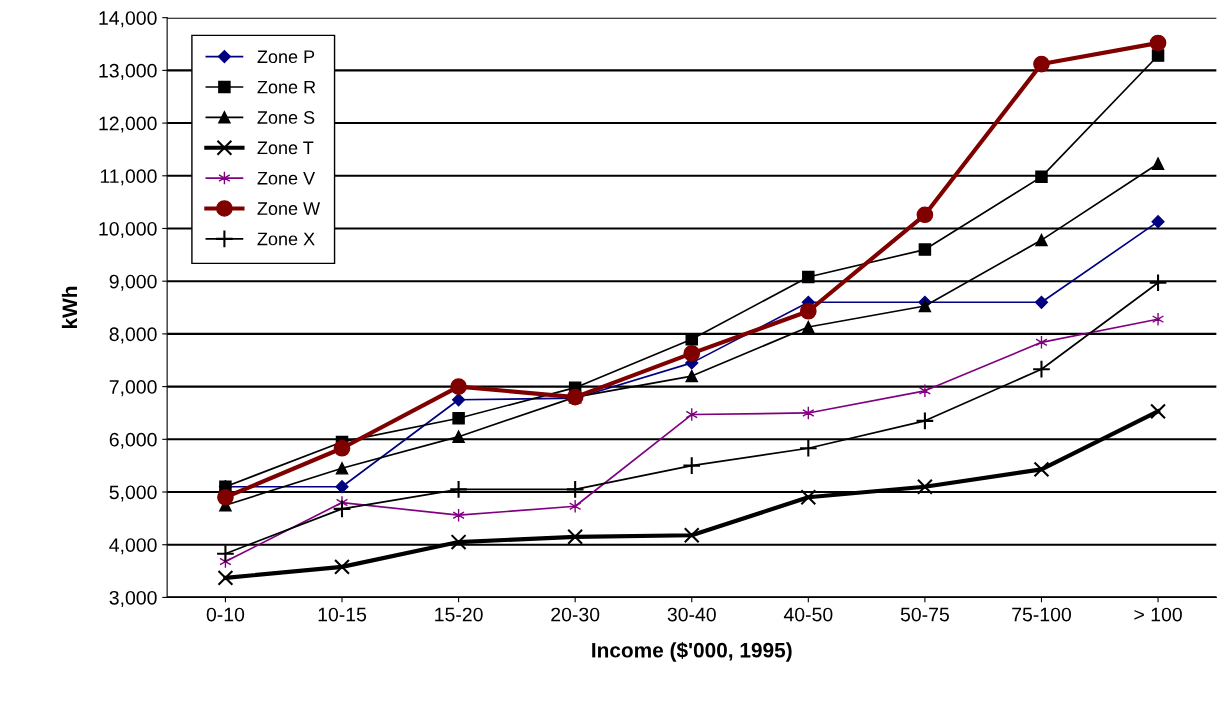 Image resolution: width=1220 pixels, height=707 pixels. Describe the element at coordinates (286, 87) in the screenshot. I see `legend-label: Zone R` at that location.